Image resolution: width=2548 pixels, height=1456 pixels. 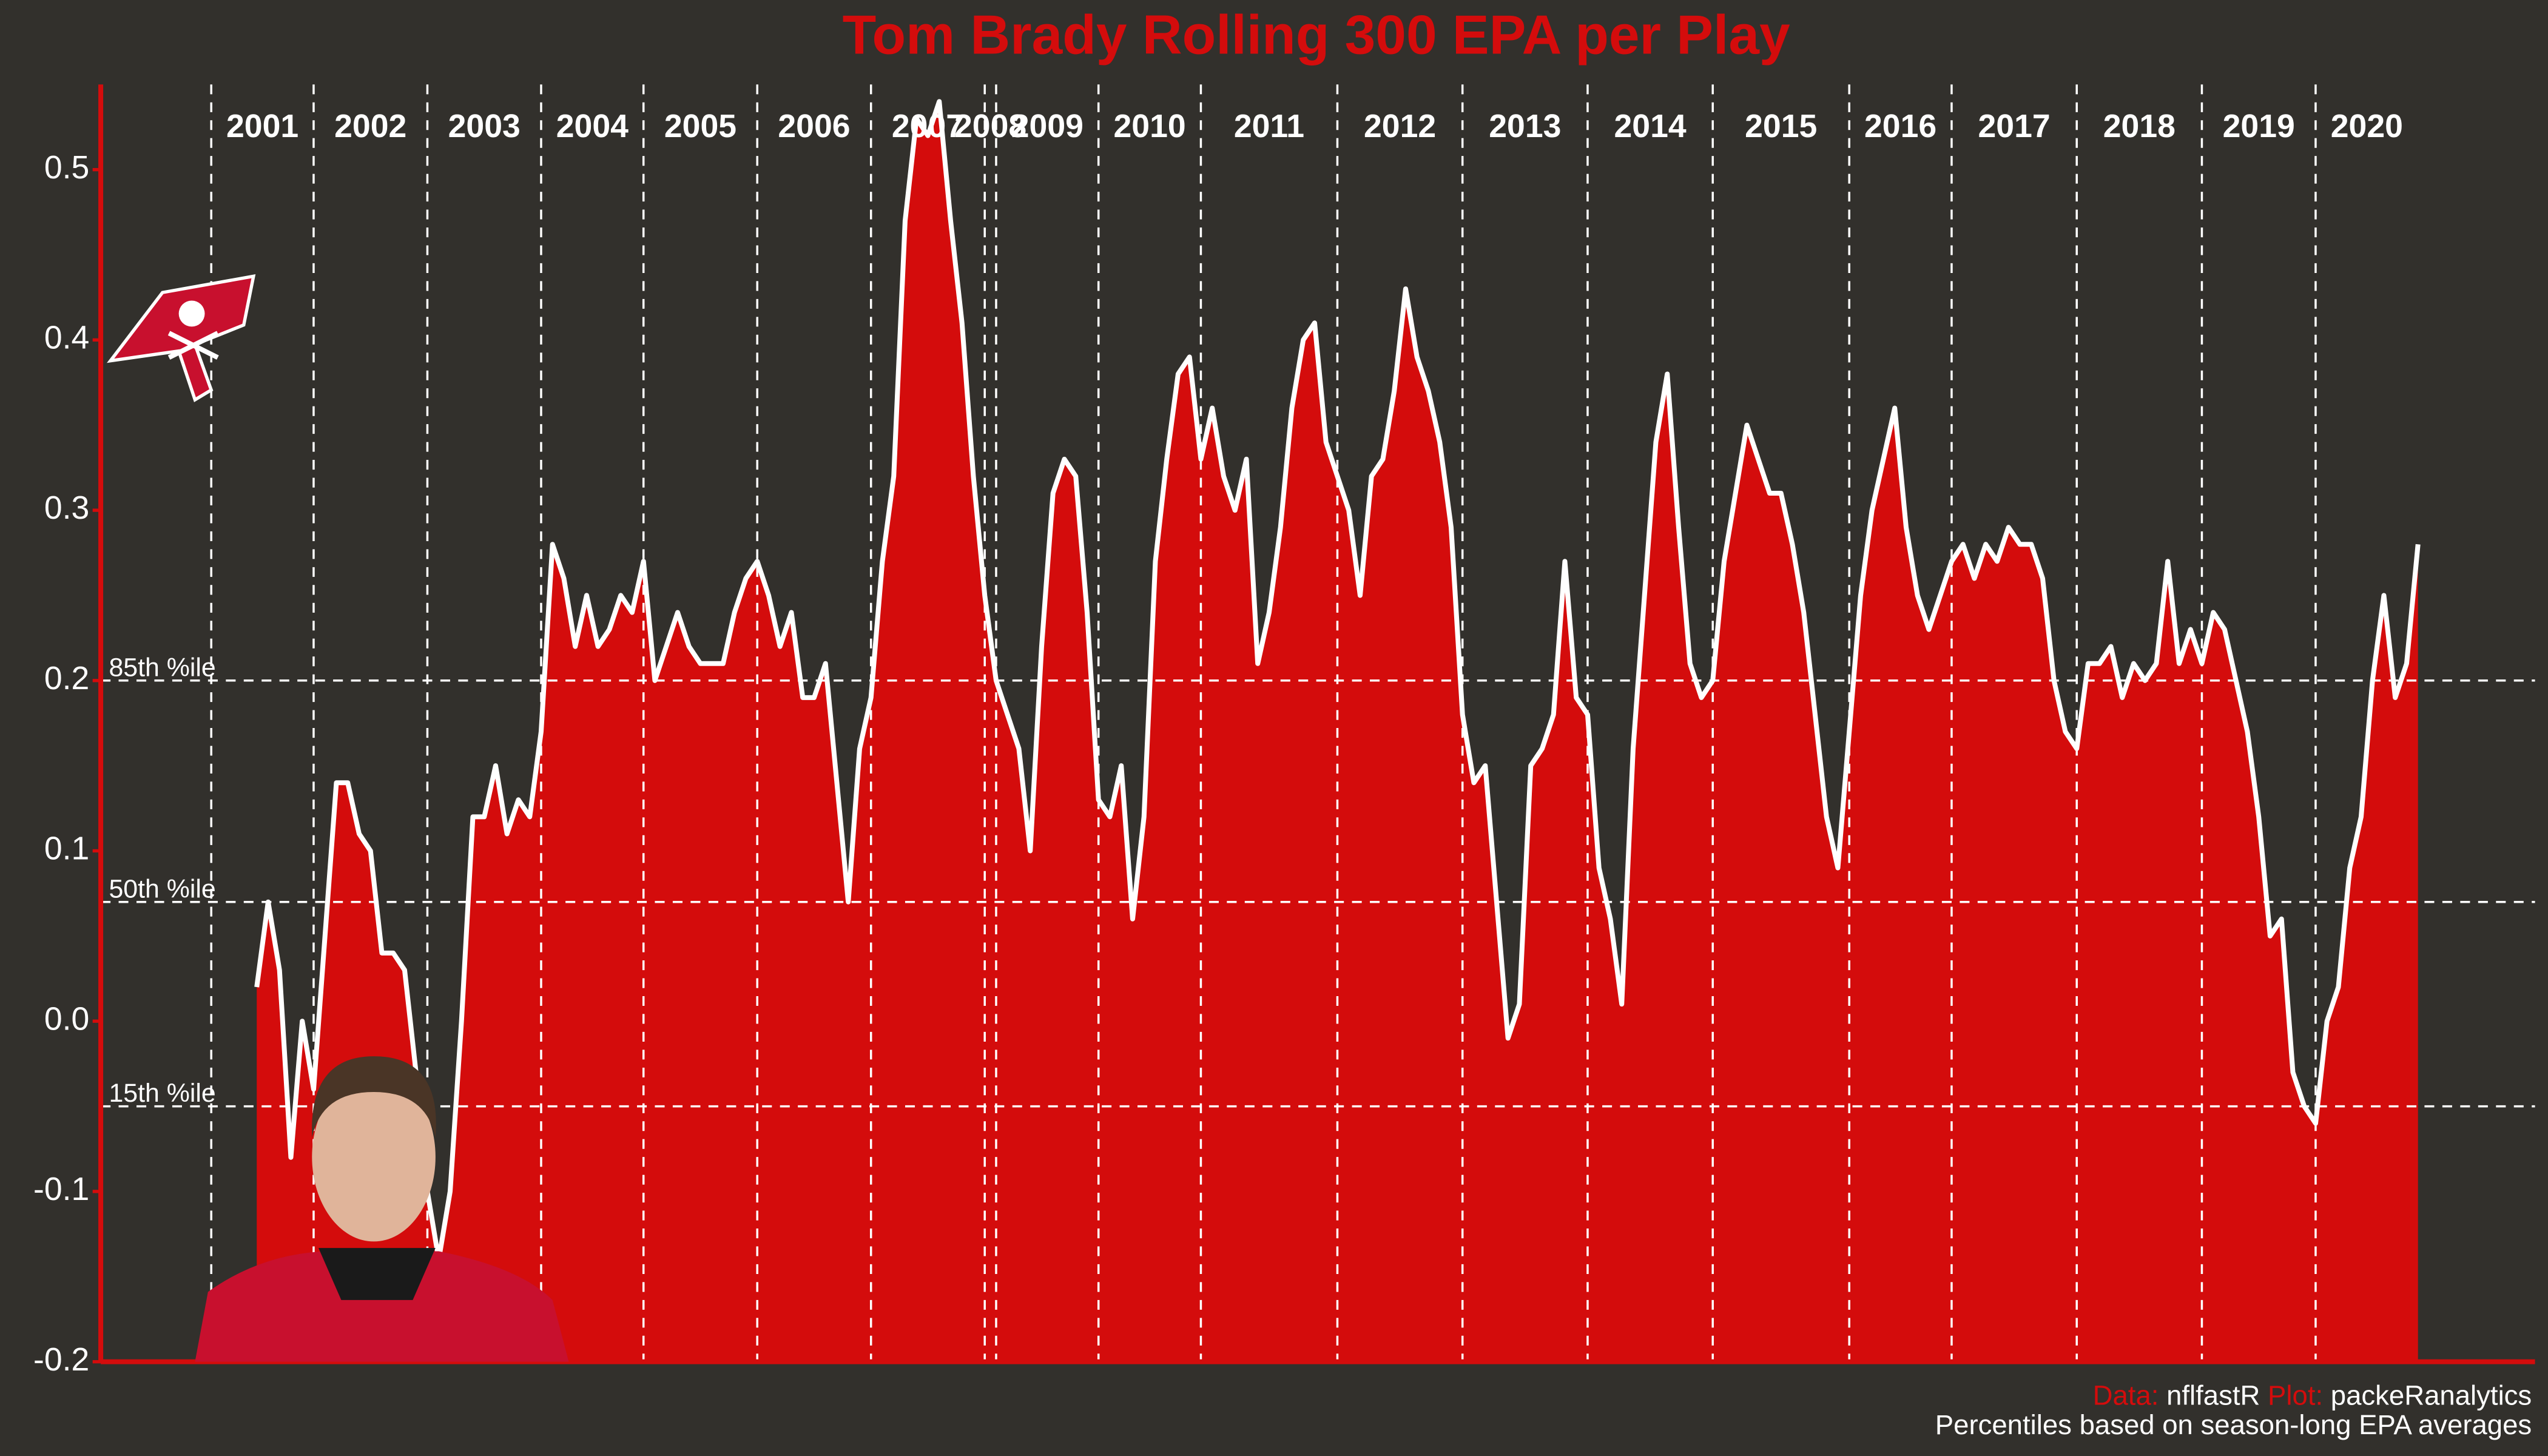 I want to click on y-tick-label: 0.1, so click(x=66, y=849).